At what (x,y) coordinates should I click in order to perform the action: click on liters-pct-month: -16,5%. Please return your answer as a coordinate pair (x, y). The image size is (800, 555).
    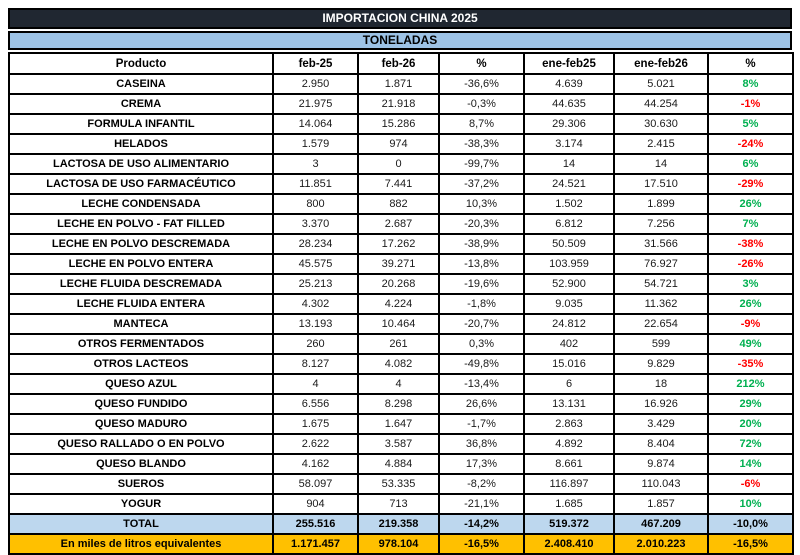
    Looking at the image, I should click on (481, 544).